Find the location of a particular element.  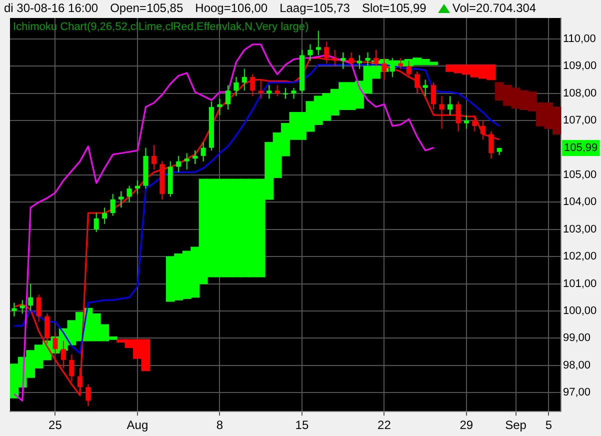

y-tick-label: 103,00 is located at coordinates (580, 229).